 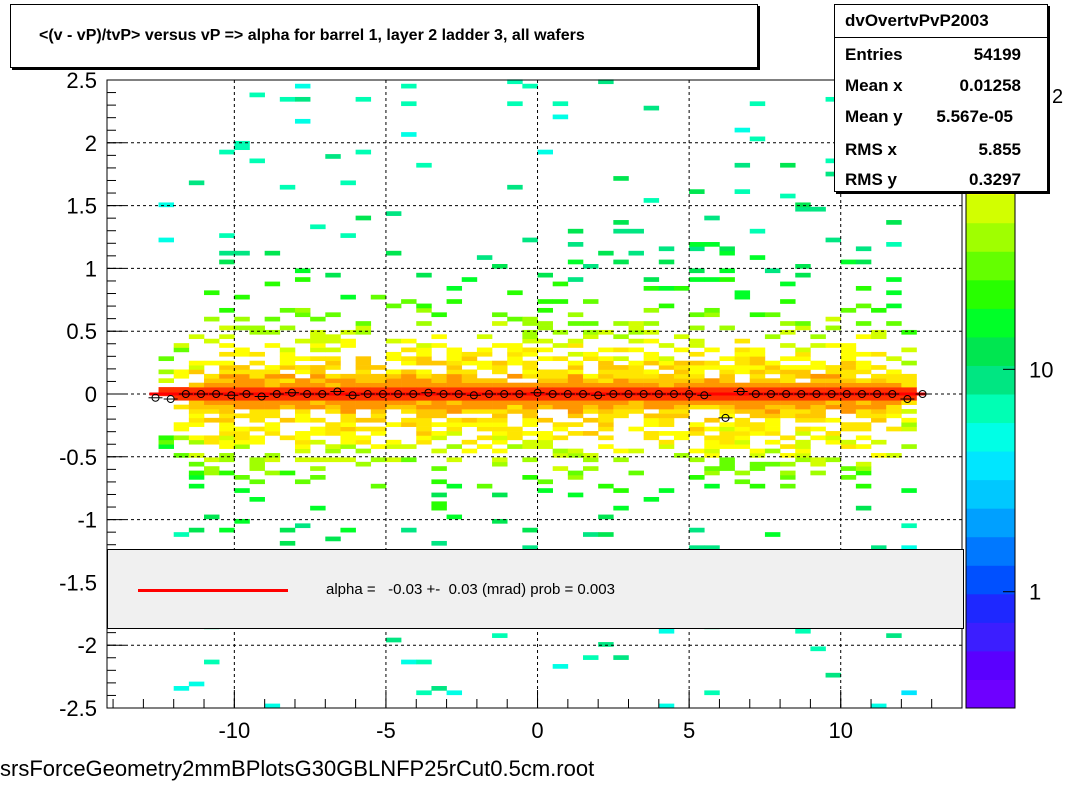 What do you see at coordinates (941, 91) in the screenshot?
I see `stats-row-mean-x: Mean x 0.01258` at bounding box center [941, 91].